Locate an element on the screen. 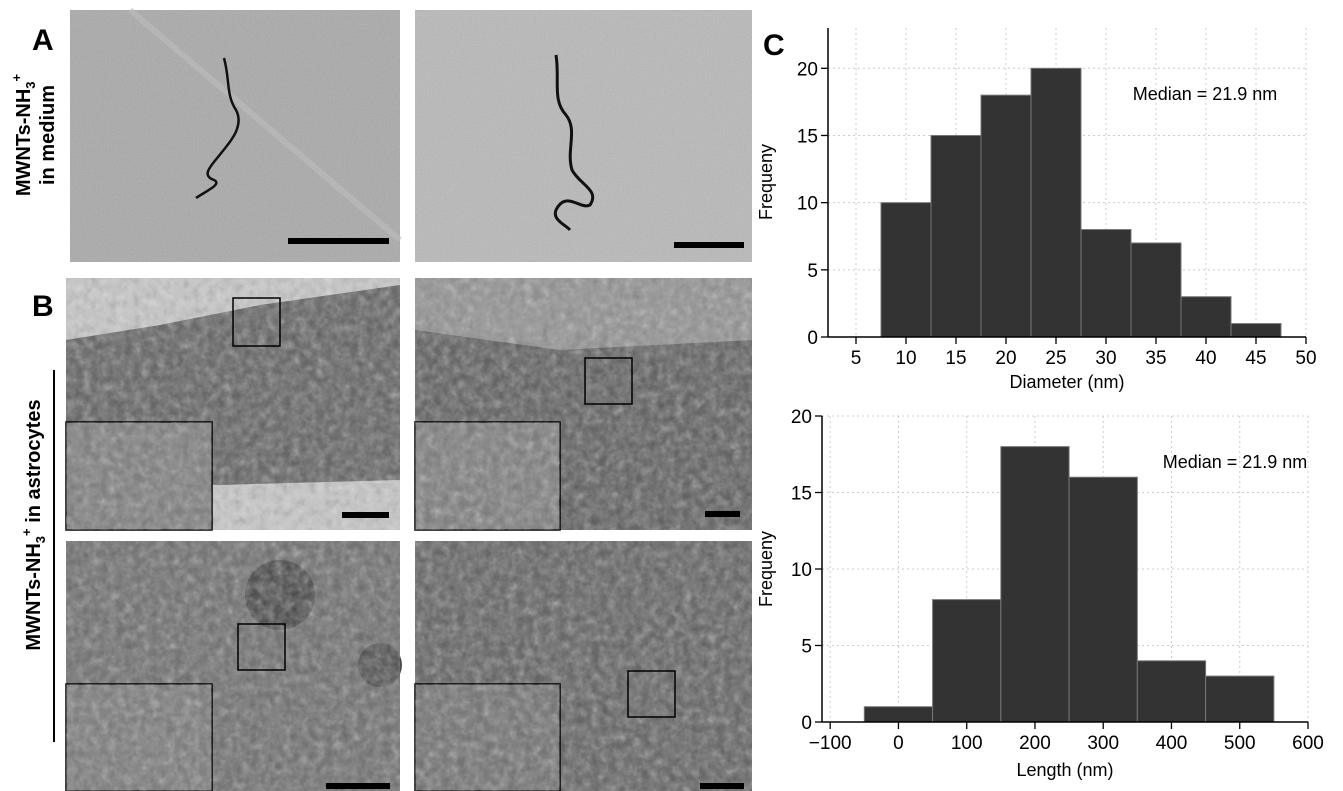 This screenshot has height=791, width=1343. x-tick-label: 20 is located at coordinates (1005, 358).